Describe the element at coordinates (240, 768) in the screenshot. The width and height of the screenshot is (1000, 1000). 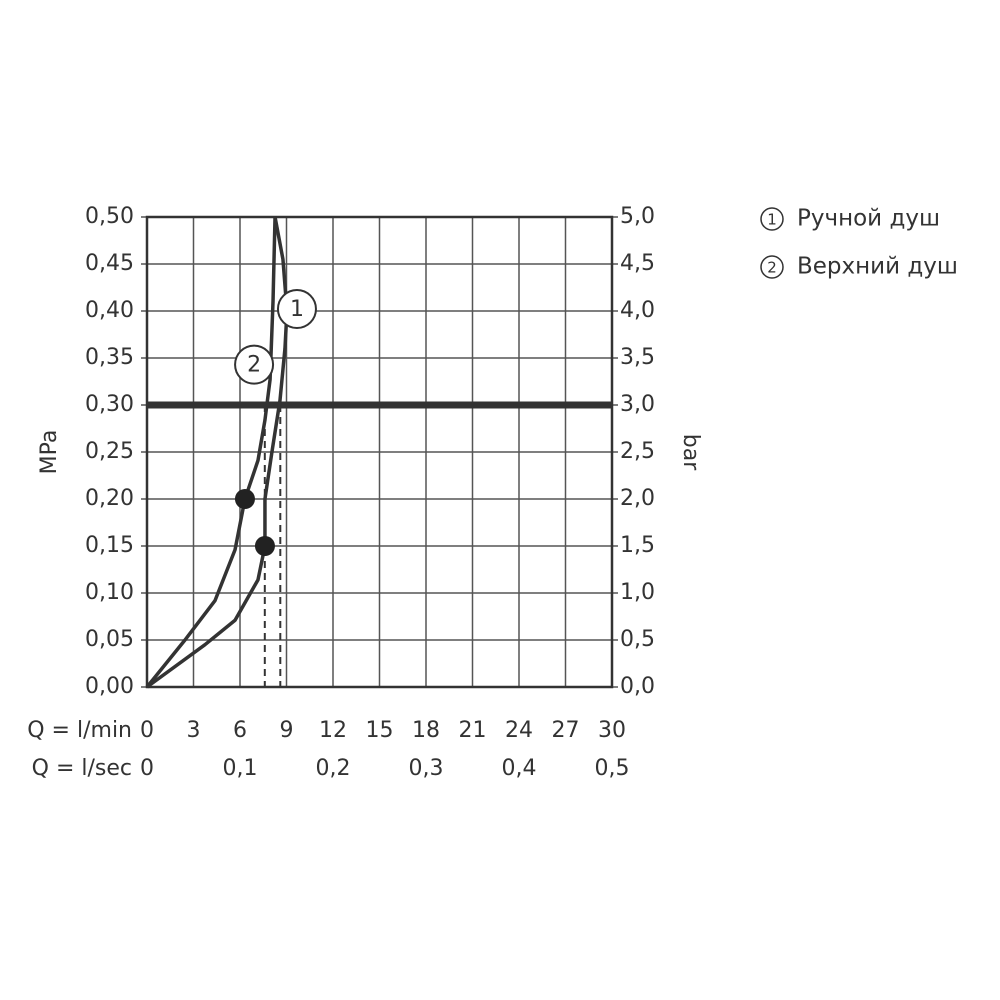
I see `x2-tick-label: 0,1` at that location.